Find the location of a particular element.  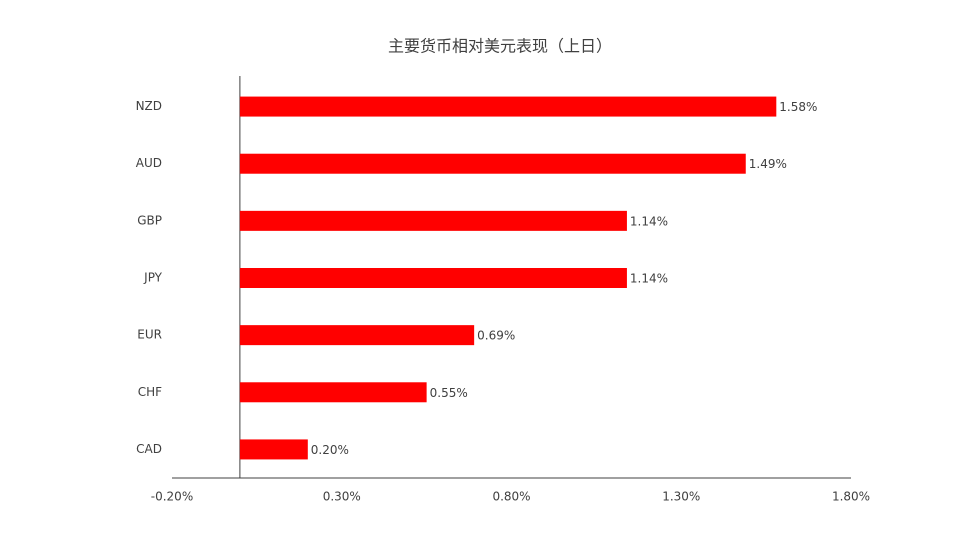

value-label: 1.49% is located at coordinates (768, 164).